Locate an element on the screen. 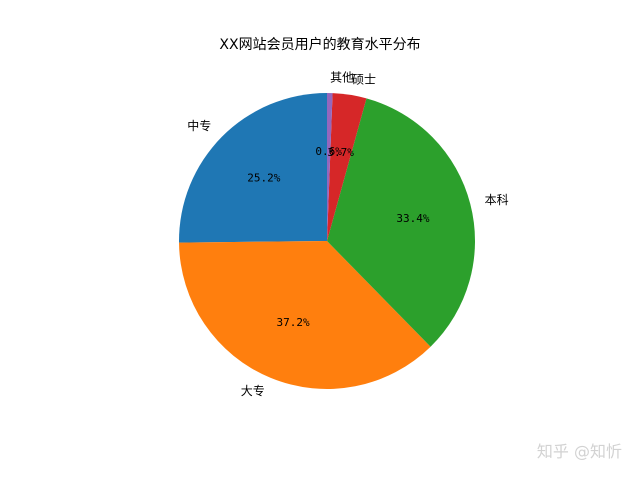 The height and width of the screenshot is (484, 640). chart-title: XX网站会员用户的教育水平分布 is located at coordinates (319, 44).